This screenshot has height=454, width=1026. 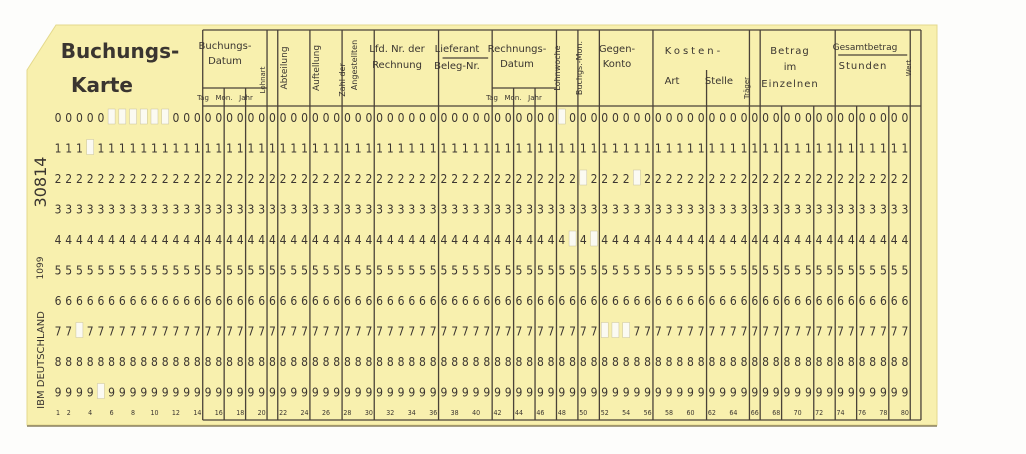 What do you see at coordinates (317, 68) in the screenshot?
I see `header-auftellung: Auftellung` at bounding box center [317, 68].